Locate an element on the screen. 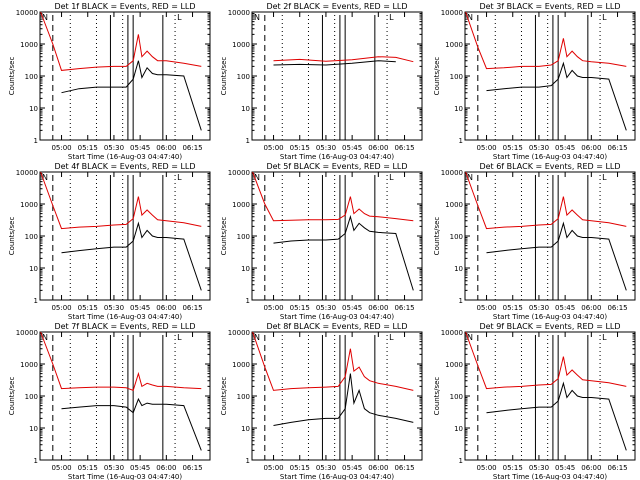 This screenshot has width=640, height=480. panel-title: Det 2f BLACK = Events, RED = LLD is located at coordinates (336, 6).